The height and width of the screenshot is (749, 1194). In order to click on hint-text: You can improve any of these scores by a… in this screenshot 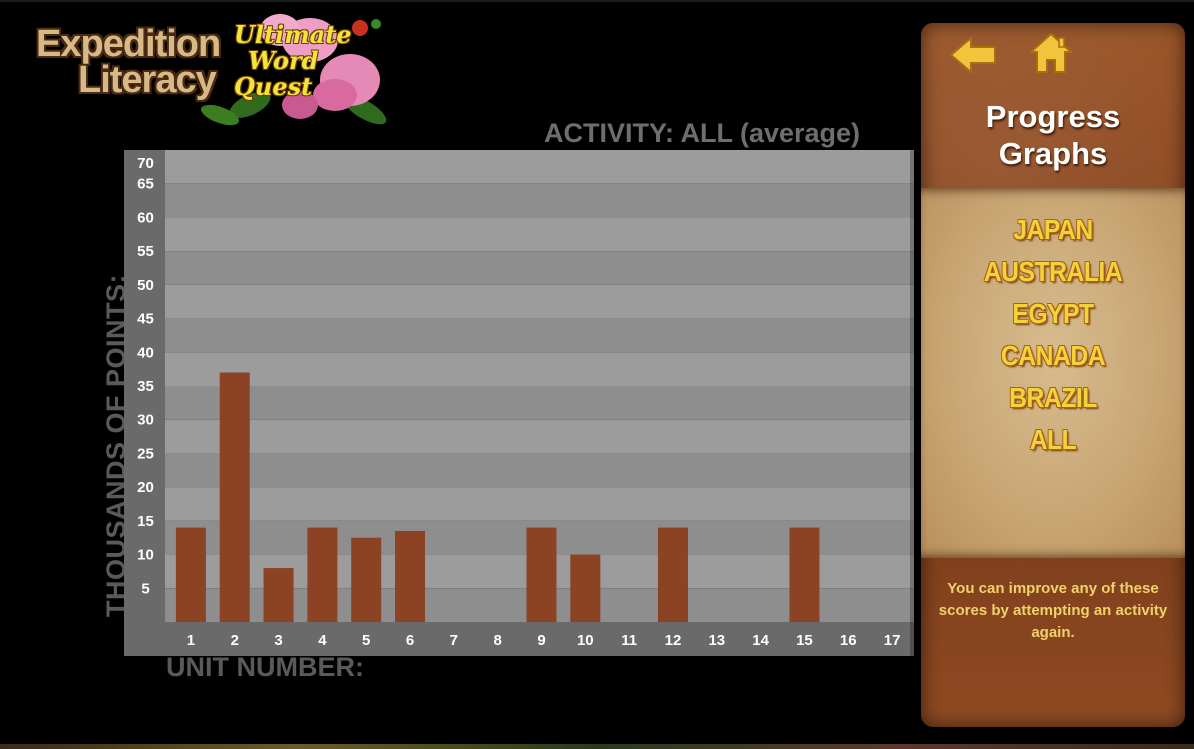, I will do `click(1053, 610)`.